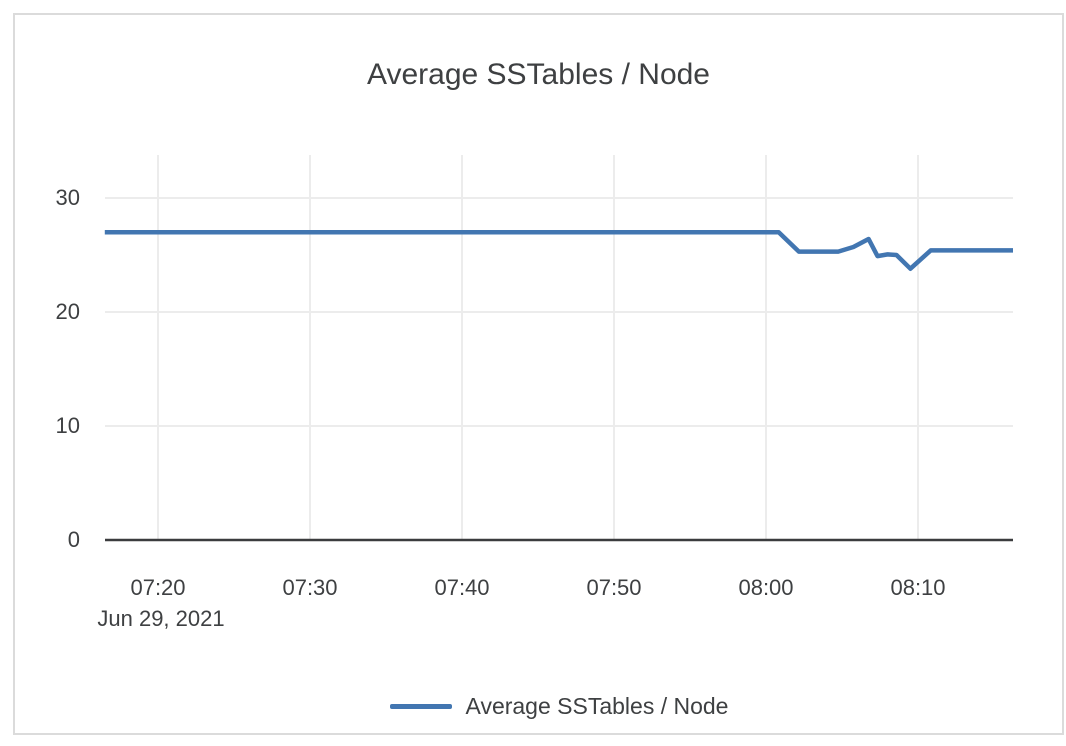 The image size is (1066, 746). Describe the element at coordinates (918, 587) in the screenshot. I see `x-tick-label: 08:10` at that location.